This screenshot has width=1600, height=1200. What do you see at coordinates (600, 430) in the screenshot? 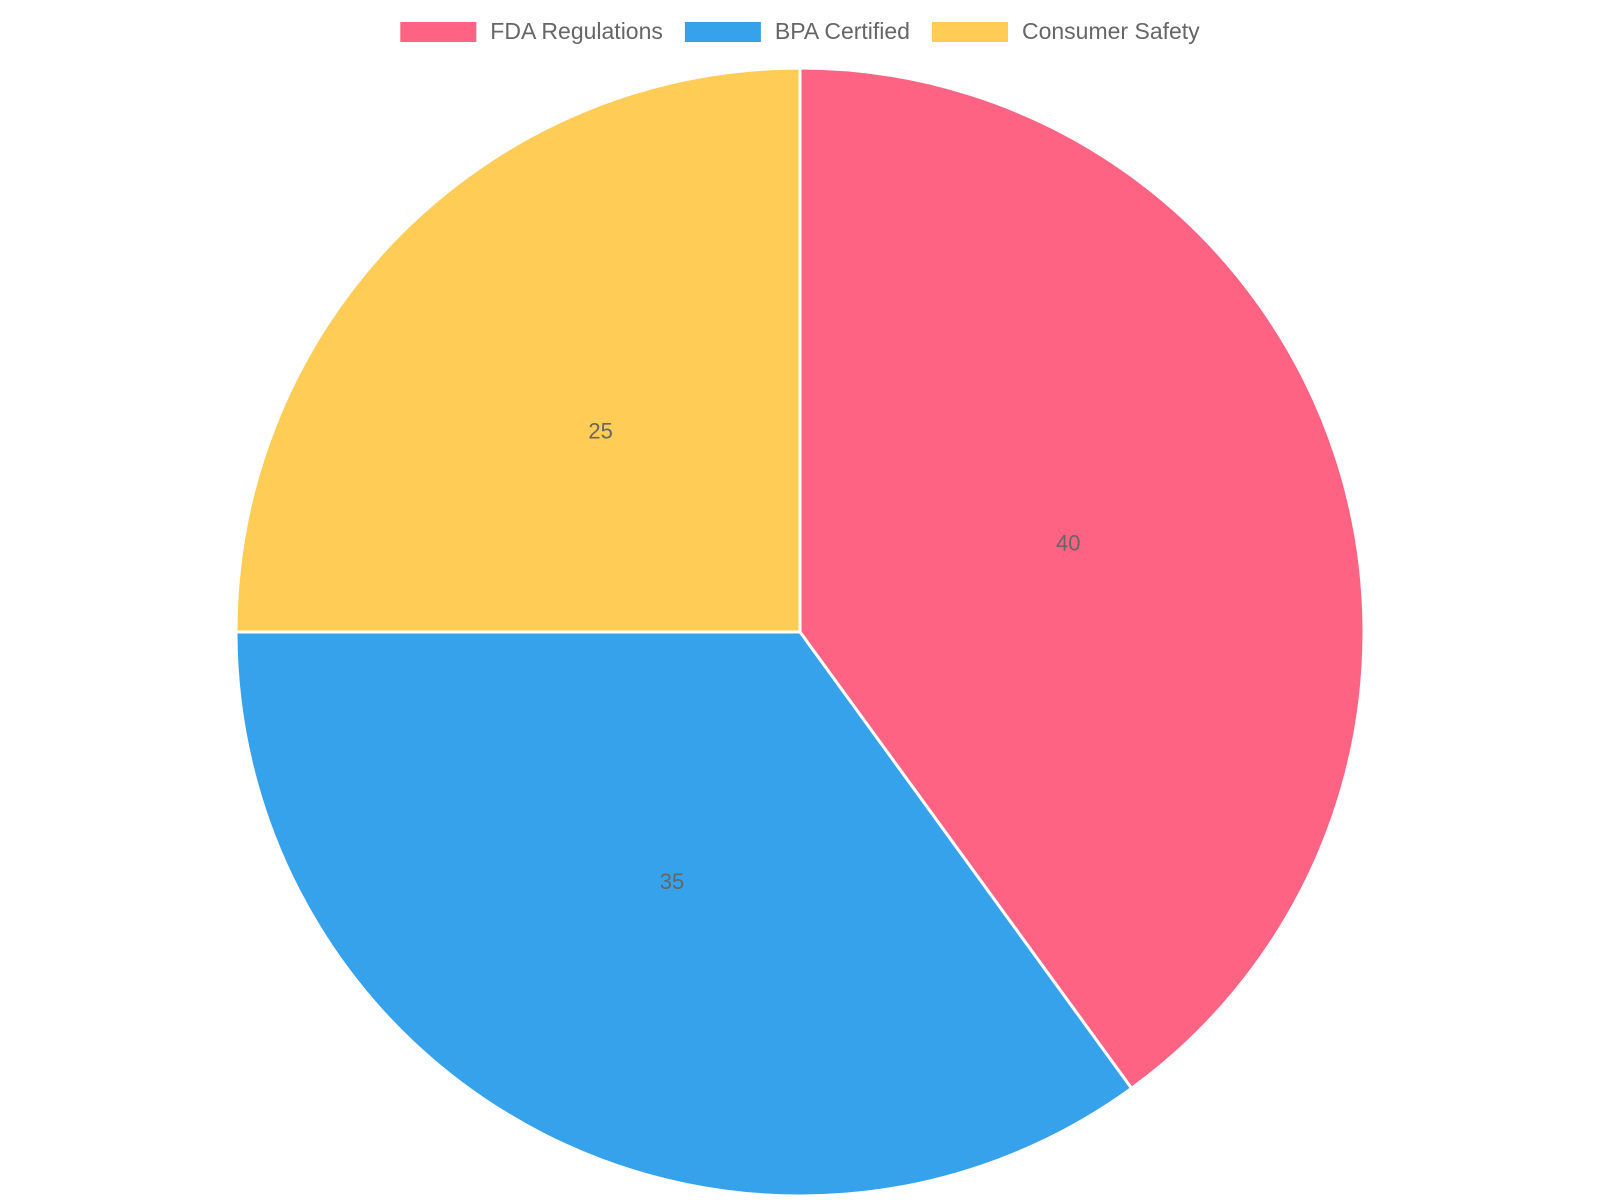
I see `value-label: 25` at bounding box center [600, 430].